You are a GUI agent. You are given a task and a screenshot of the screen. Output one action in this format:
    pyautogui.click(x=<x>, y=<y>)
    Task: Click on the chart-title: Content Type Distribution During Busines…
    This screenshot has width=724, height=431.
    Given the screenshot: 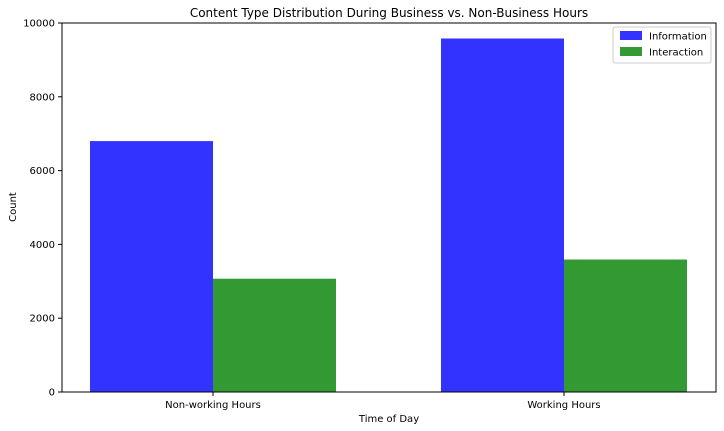 What is the action you would take?
    pyautogui.click(x=389, y=13)
    